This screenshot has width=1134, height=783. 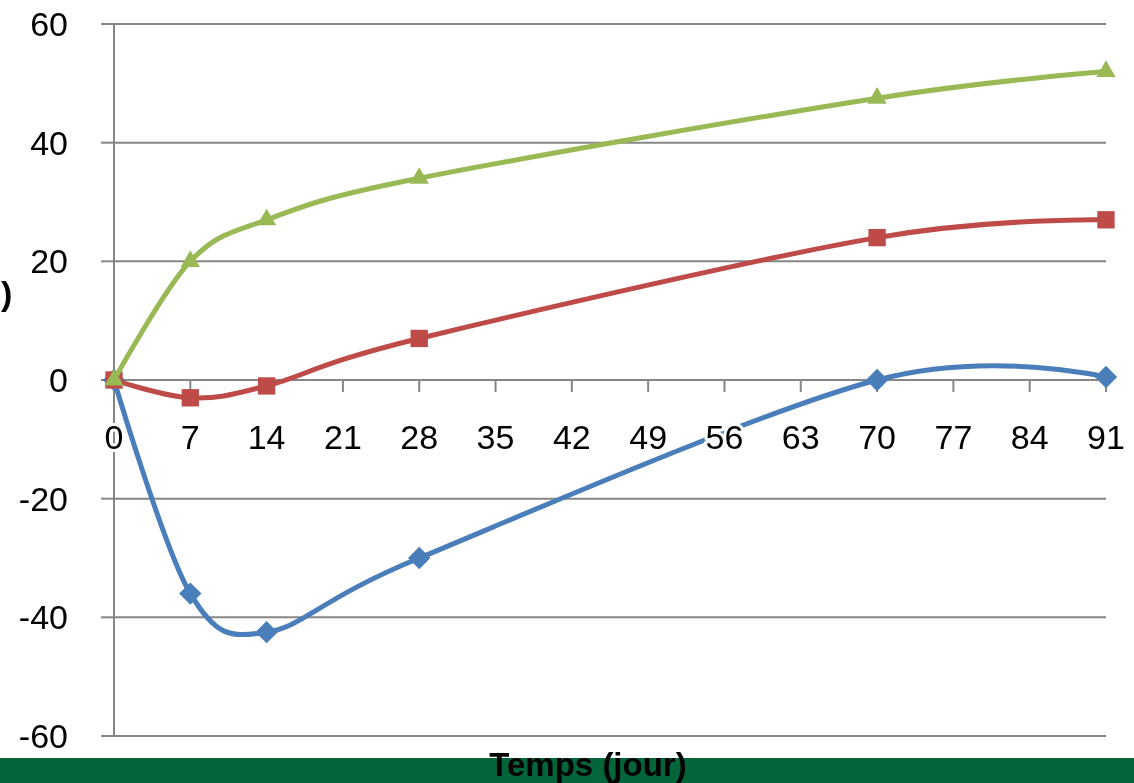 What do you see at coordinates (58, 380) in the screenshot?
I see `y-tick-label: 0` at bounding box center [58, 380].